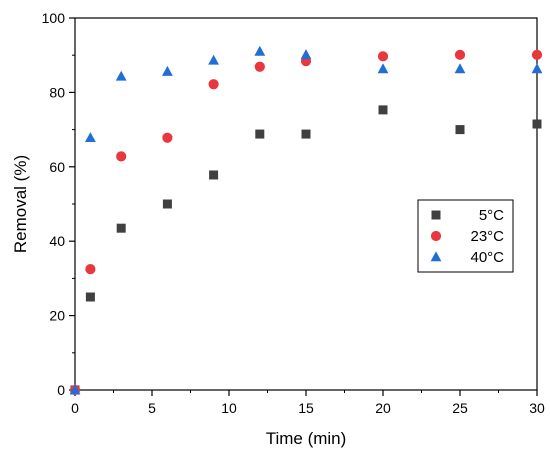  I want to click on x-axis-title: Time (min), so click(306, 438).